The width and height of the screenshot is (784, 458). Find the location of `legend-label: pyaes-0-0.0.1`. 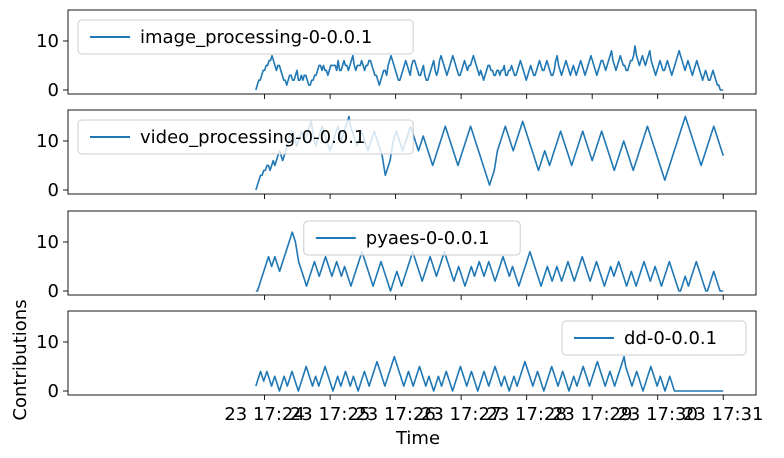

legend-label: pyaes-0-0.0.1 is located at coordinates (428, 238).